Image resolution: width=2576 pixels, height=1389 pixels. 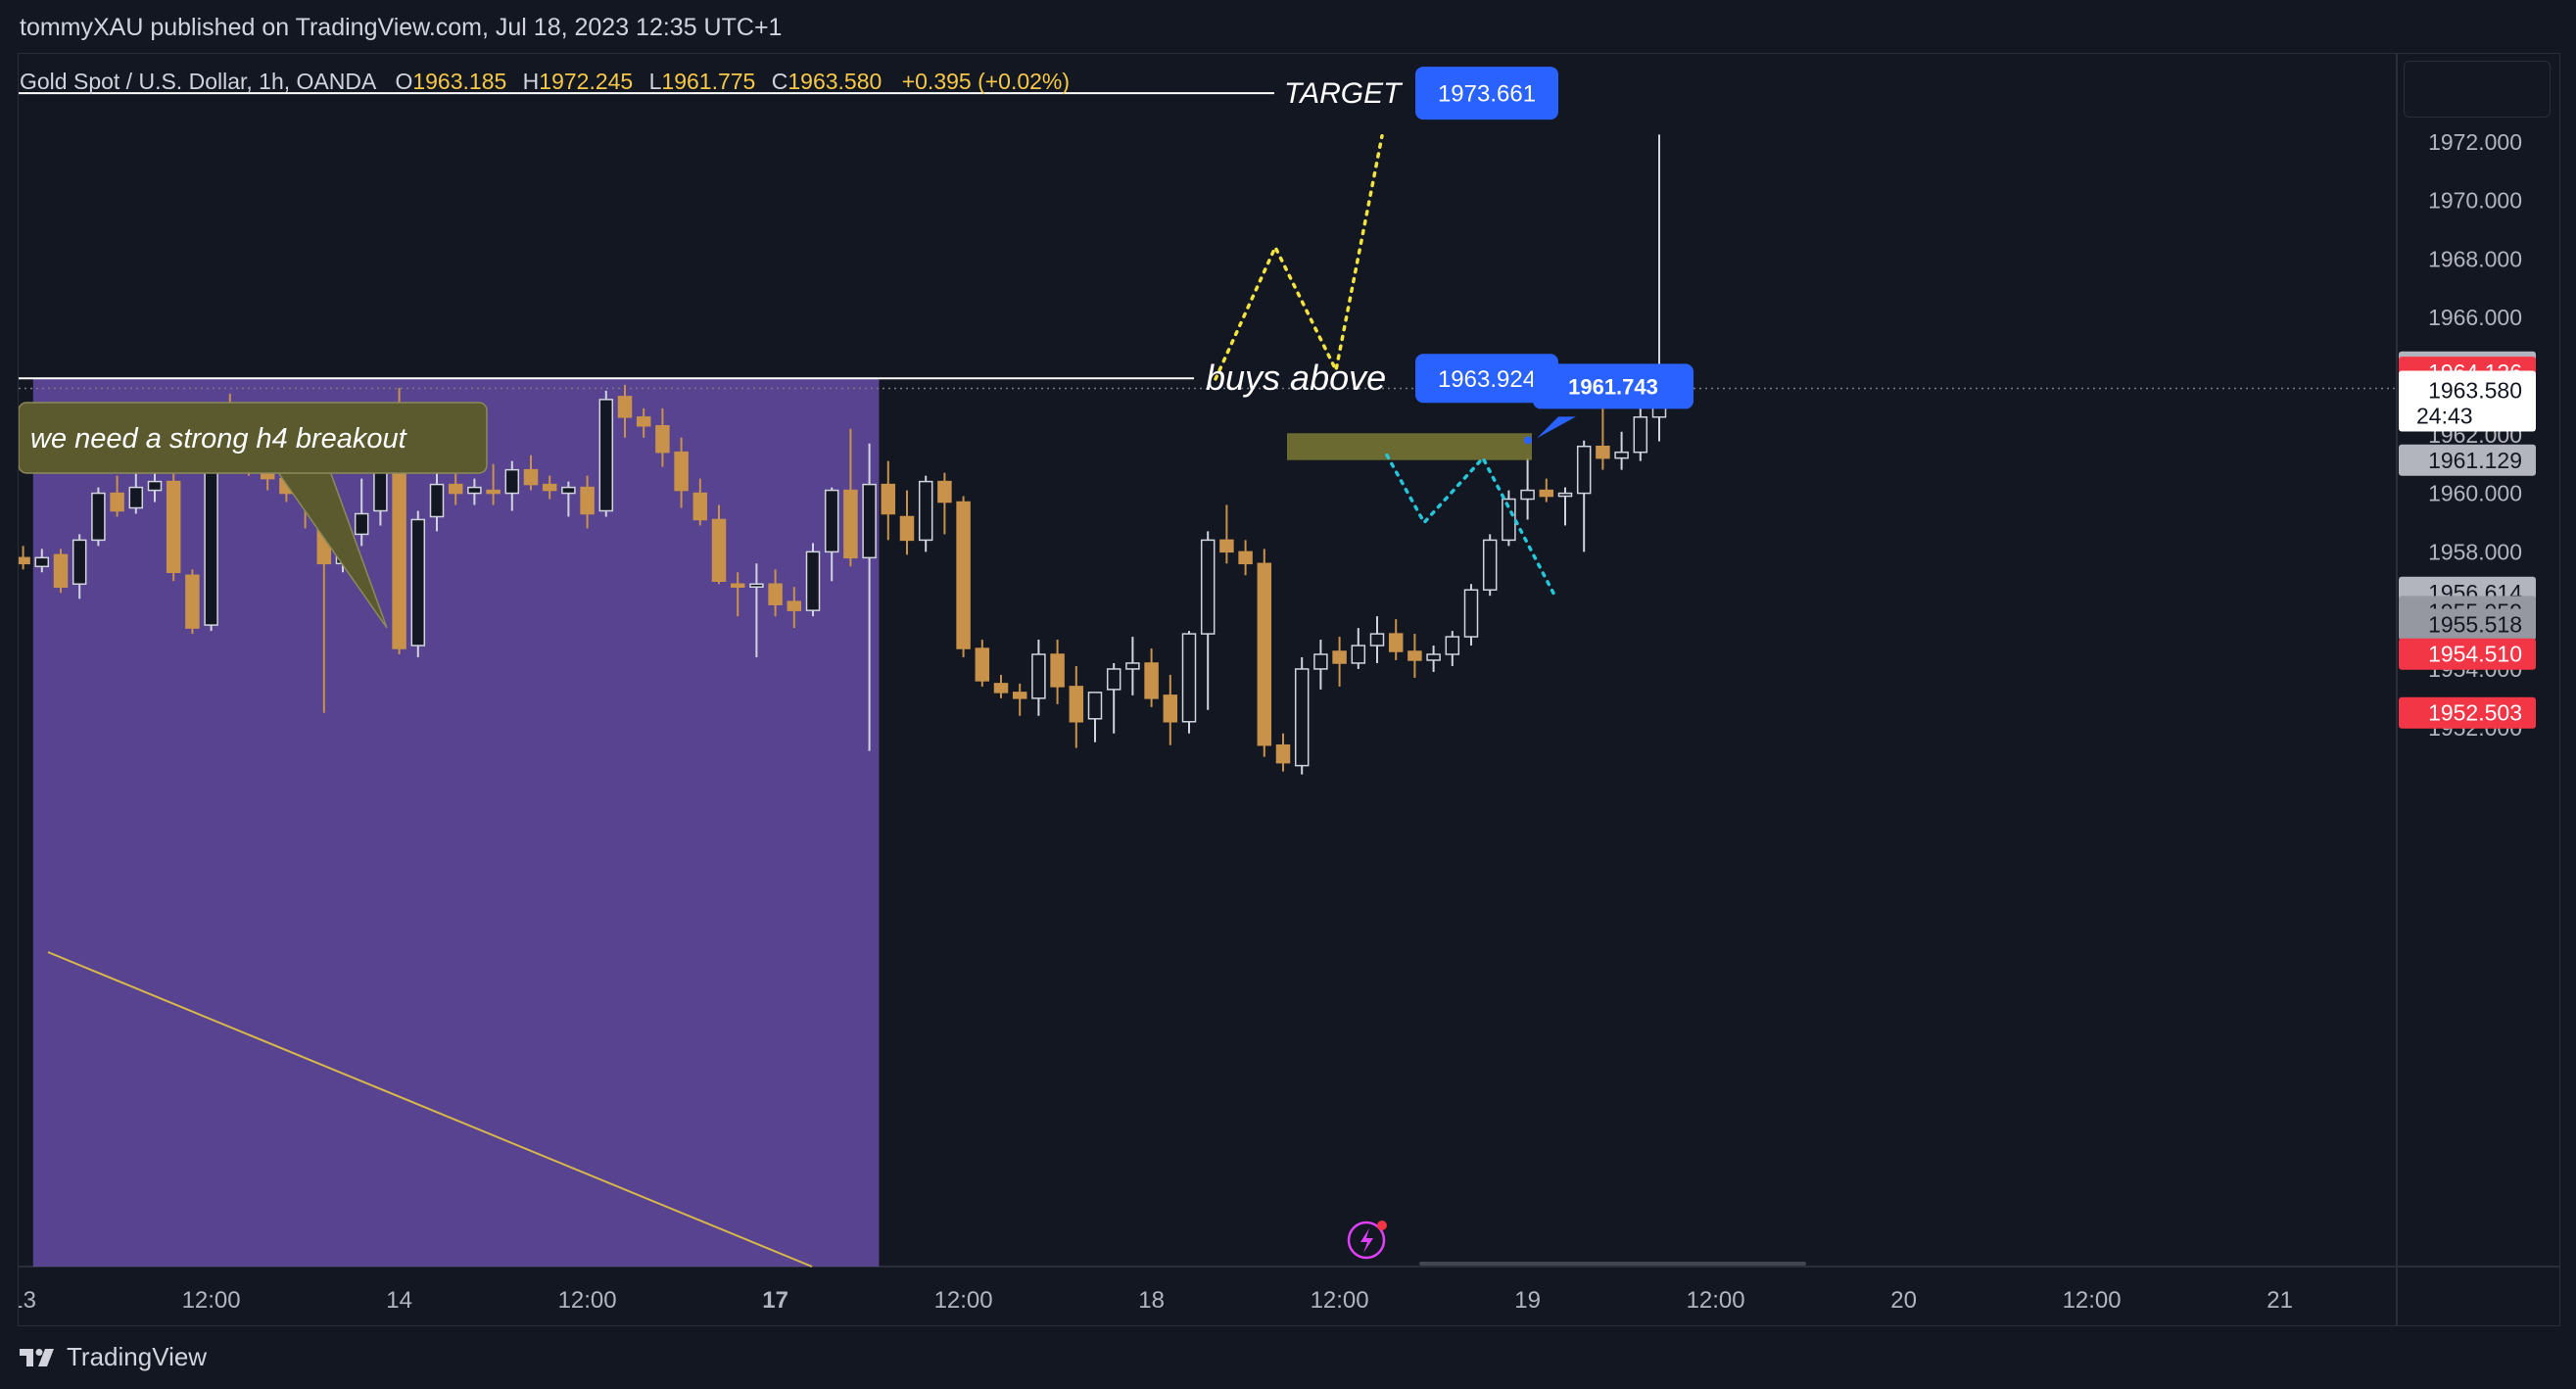 I want to click on lightning-glyph, so click(x=1366, y=1240).